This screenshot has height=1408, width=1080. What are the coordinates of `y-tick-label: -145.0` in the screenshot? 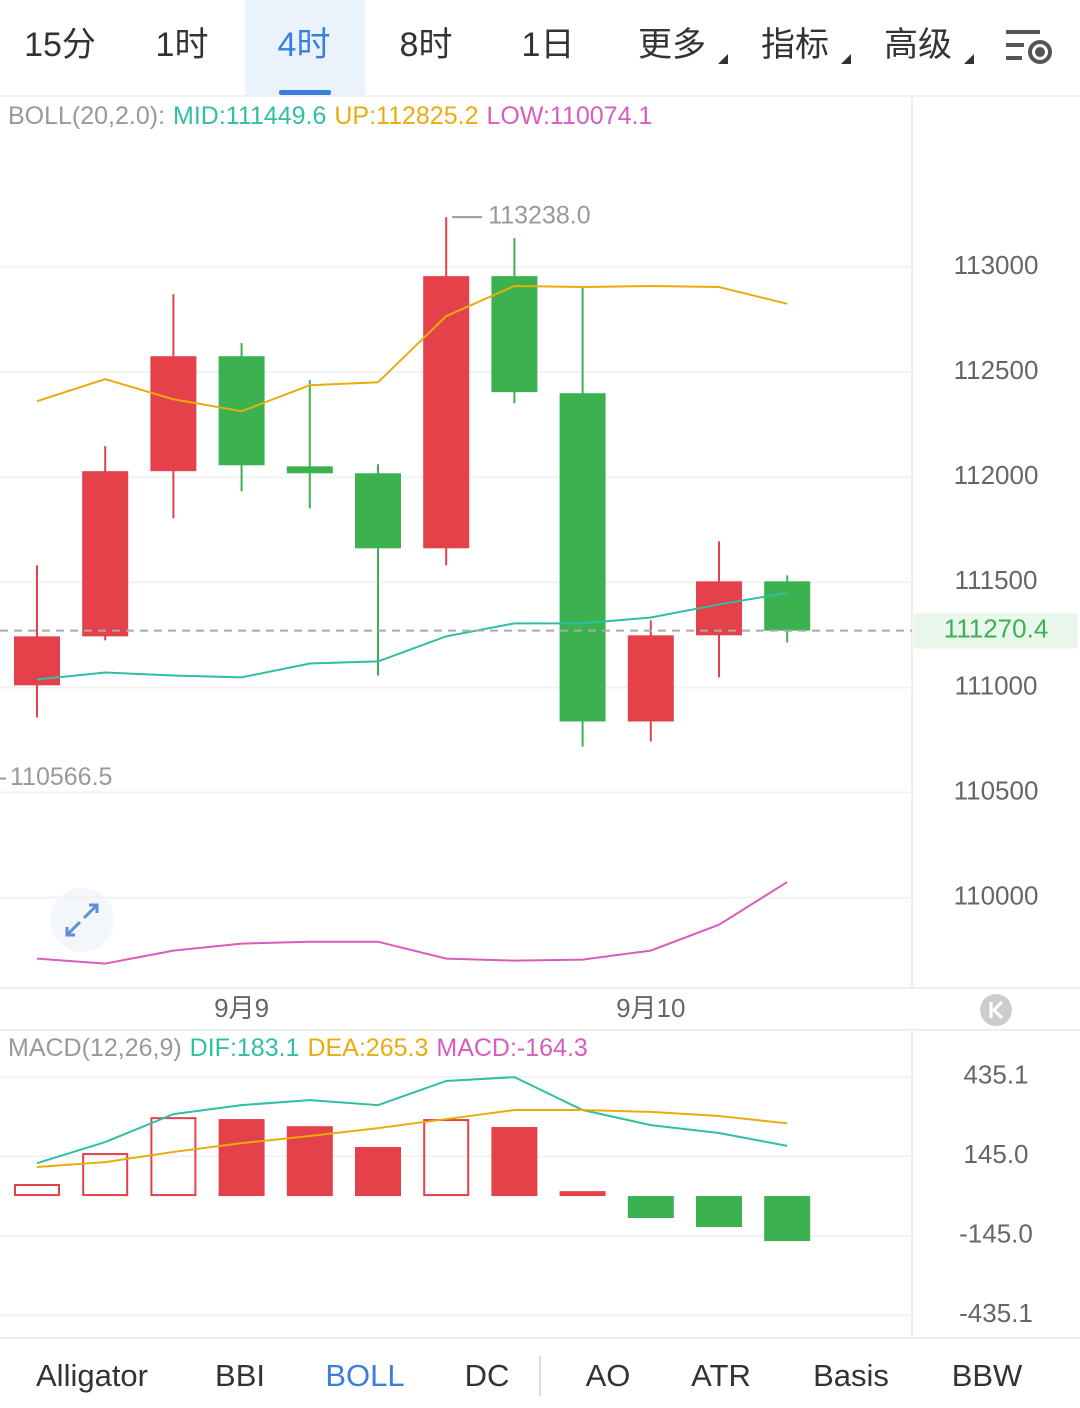 It's located at (996, 1234).